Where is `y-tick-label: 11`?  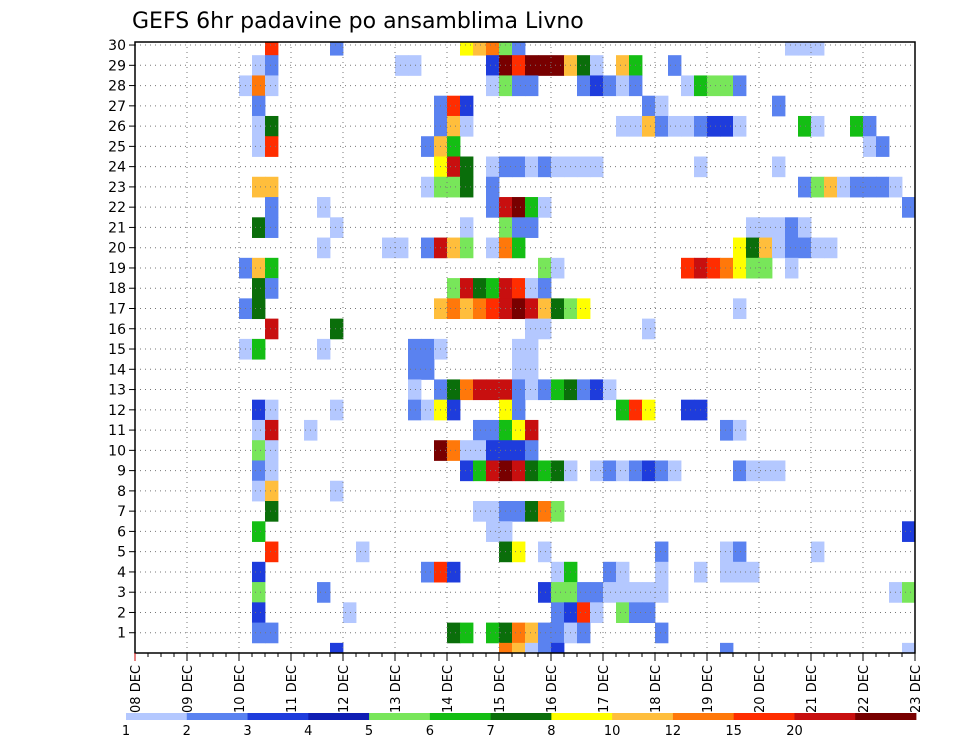 y-tick-label: 11 is located at coordinates (117, 431).